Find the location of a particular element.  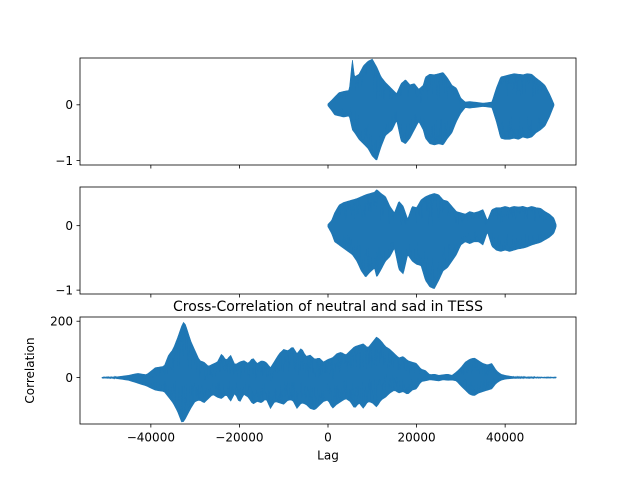

series-0-0-waveform is located at coordinates (441, 109).